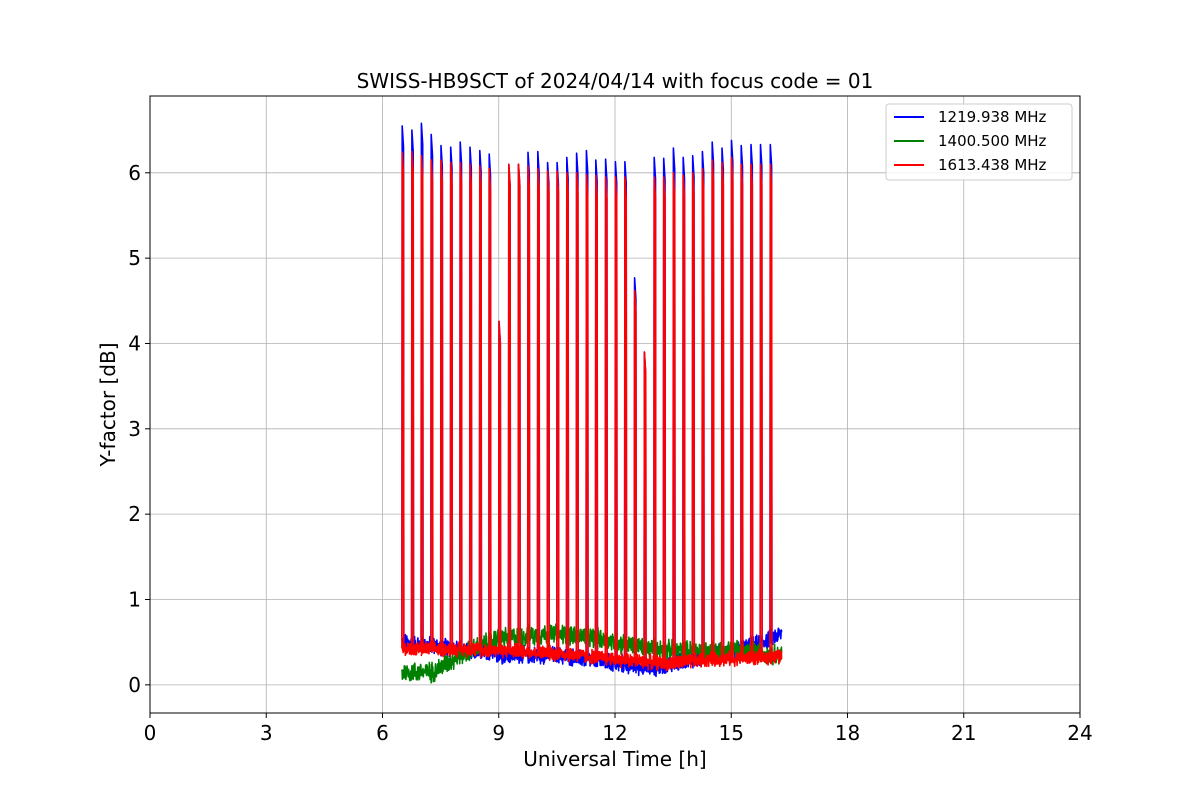  What do you see at coordinates (134, 599) in the screenshot?
I see `y-tick-label: 1` at bounding box center [134, 599].